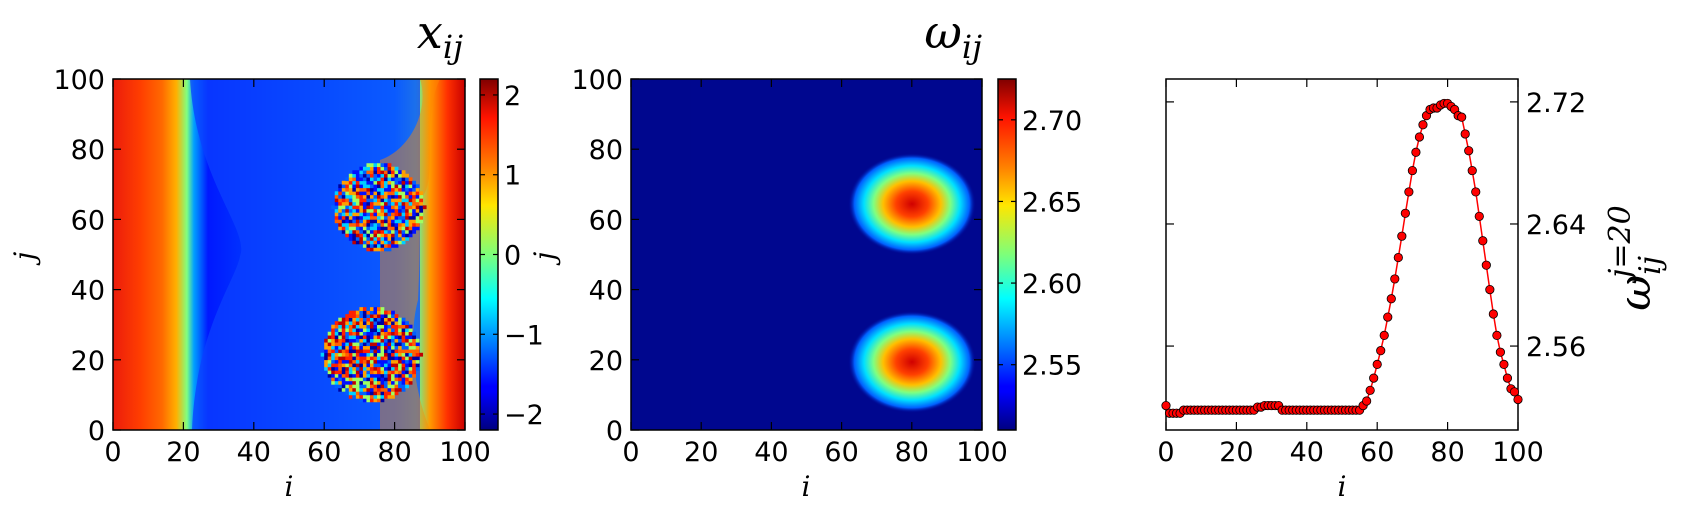  What do you see at coordinates (88, 150) in the screenshot?
I see `y-tick-label: 80` at bounding box center [88, 150].